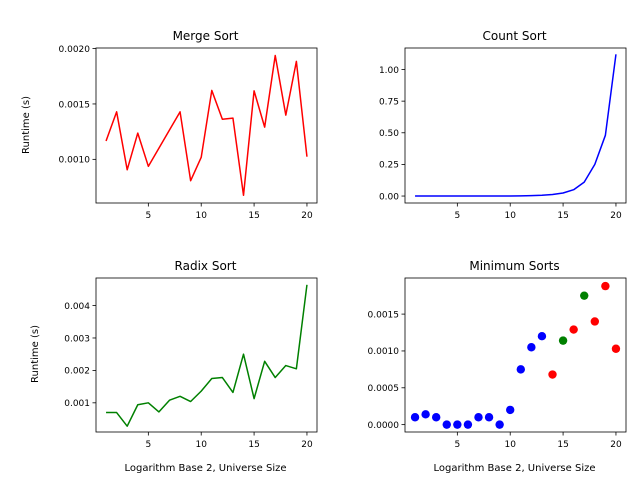  I want to click on y-ticks: 0.0010 0.0015 0.0020, so click(77, 105).